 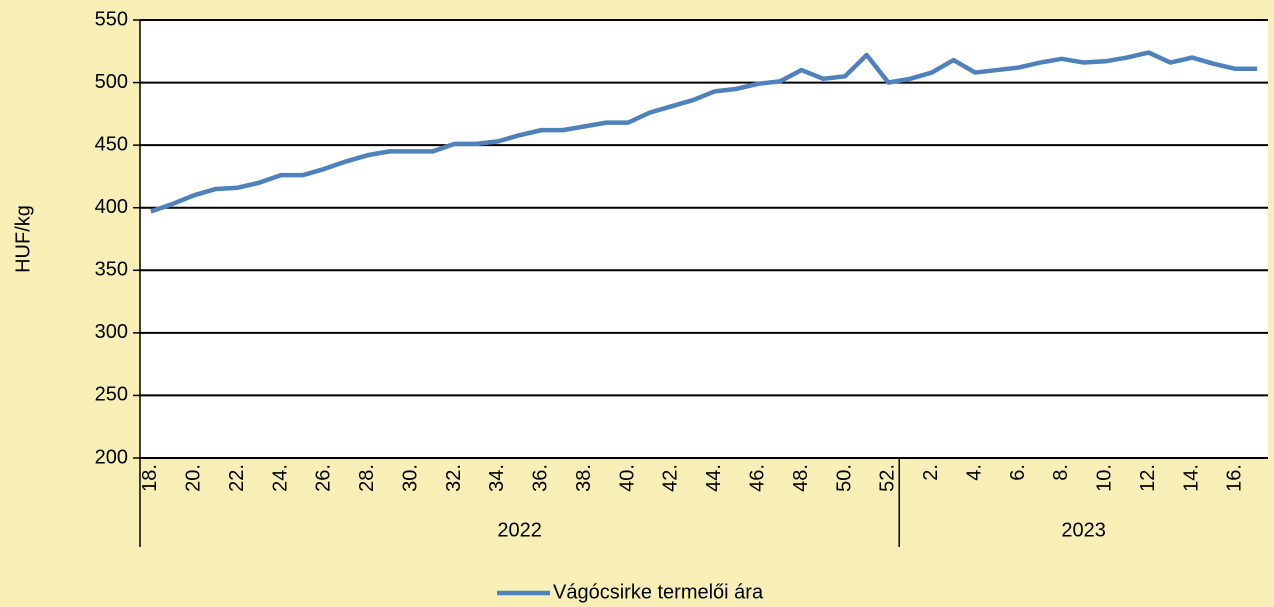 What do you see at coordinates (410, 478) in the screenshot?
I see `x-tick-label: 30.` at bounding box center [410, 478].